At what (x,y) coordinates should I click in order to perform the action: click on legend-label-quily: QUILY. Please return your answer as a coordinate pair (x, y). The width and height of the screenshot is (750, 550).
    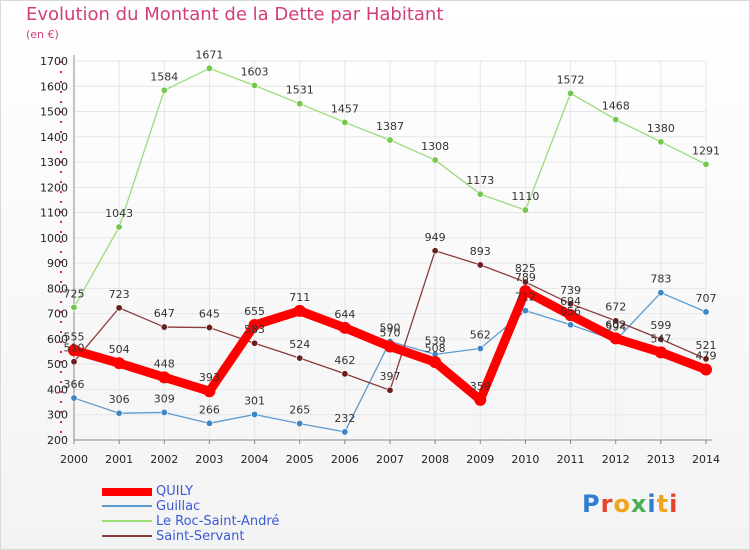
    Looking at the image, I should click on (175, 491).